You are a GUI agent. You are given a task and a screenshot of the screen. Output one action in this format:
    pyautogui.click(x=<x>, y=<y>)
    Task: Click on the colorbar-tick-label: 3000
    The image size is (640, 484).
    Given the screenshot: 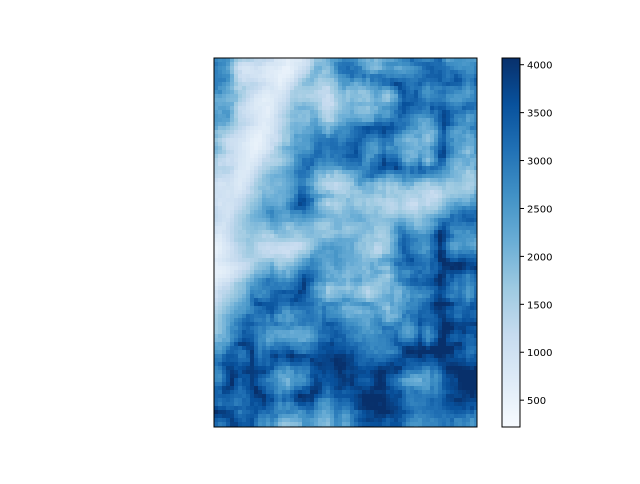 What is the action you would take?
    pyautogui.click(x=539, y=162)
    